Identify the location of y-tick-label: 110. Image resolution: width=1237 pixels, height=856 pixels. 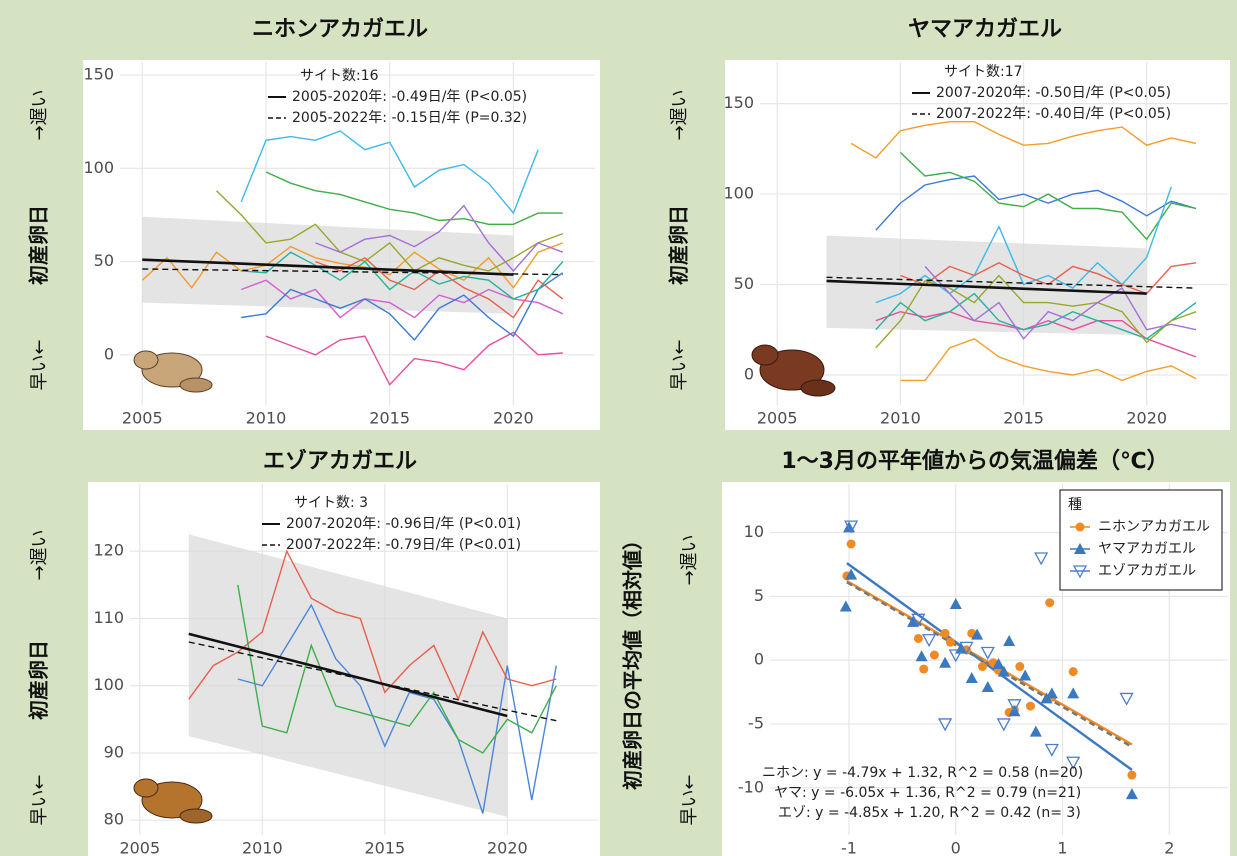
(108, 617).